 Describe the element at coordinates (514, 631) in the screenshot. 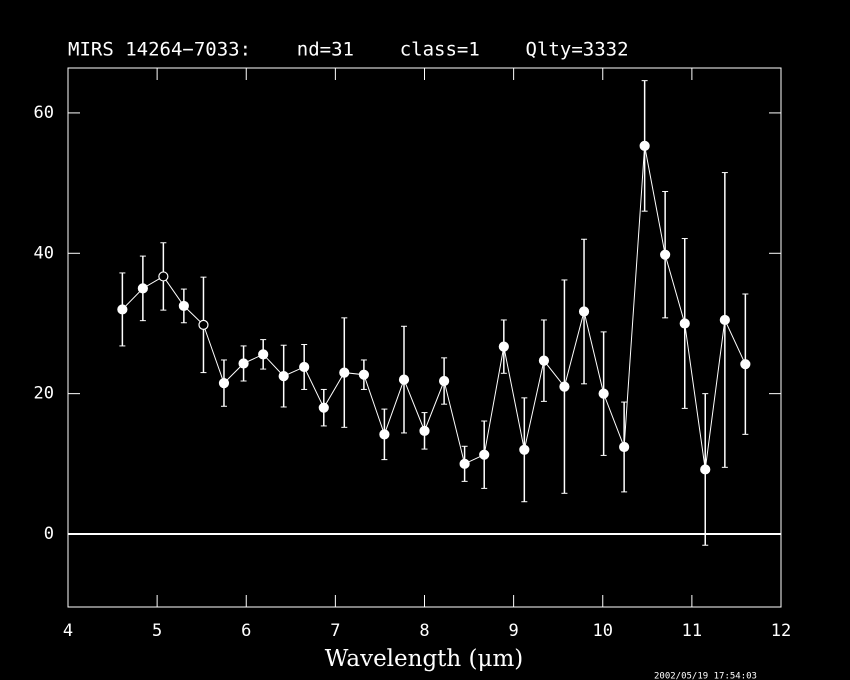

I see `x-tick-label: 9` at that location.